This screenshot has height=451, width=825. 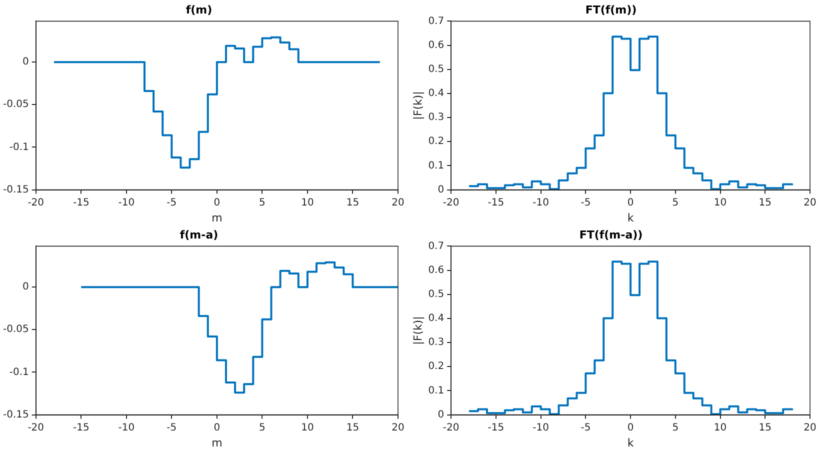 I want to click on chart-title: f(m), so click(x=199, y=9).